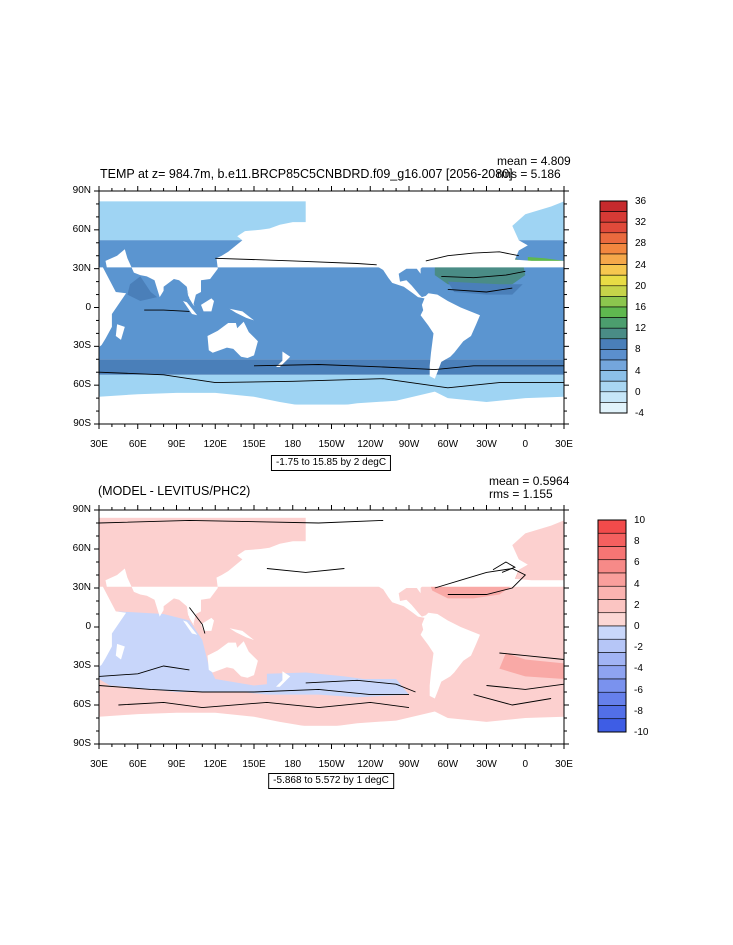 Image resolution: width=733 pixels, height=945 pixels. I want to click on colorbar-label: 4, so click(638, 371).